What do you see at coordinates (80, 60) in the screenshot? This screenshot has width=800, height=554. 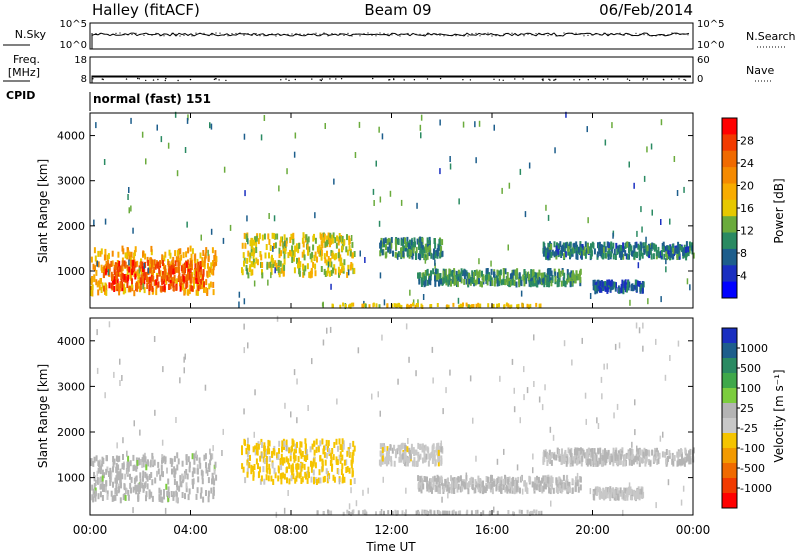 I see `freq-tick-top: 18` at bounding box center [80, 60].